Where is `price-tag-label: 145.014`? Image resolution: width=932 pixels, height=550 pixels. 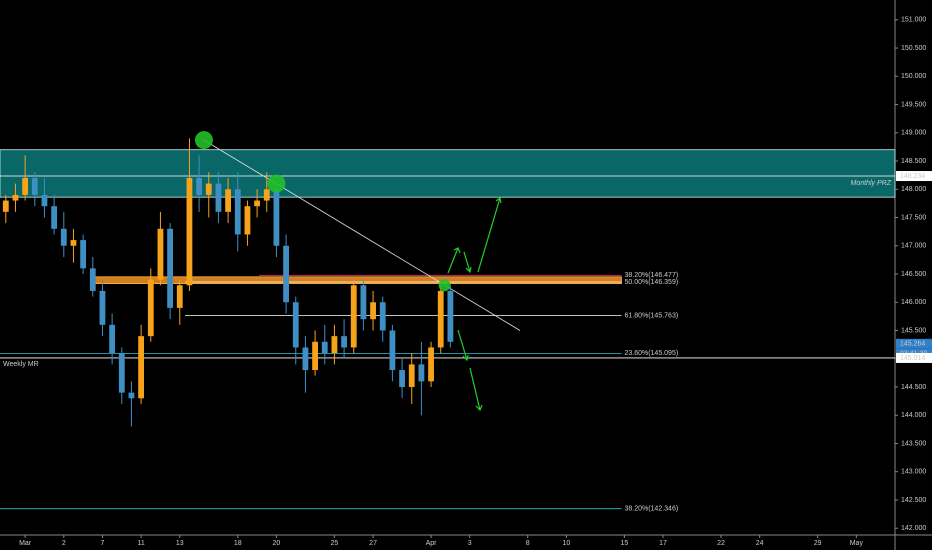
price-tag-label: 145.014 is located at coordinates (912, 358).